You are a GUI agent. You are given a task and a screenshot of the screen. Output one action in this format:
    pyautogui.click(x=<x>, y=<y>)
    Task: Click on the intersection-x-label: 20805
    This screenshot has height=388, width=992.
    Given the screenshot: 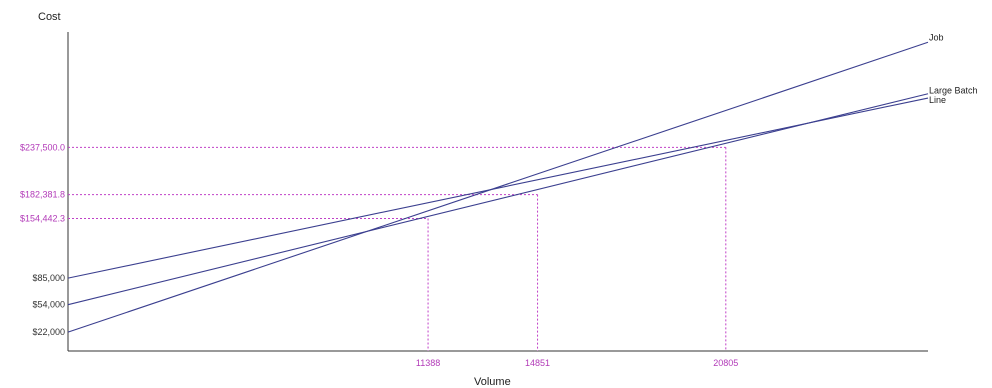 What is the action you would take?
    pyautogui.click(x=725, y=363)
    